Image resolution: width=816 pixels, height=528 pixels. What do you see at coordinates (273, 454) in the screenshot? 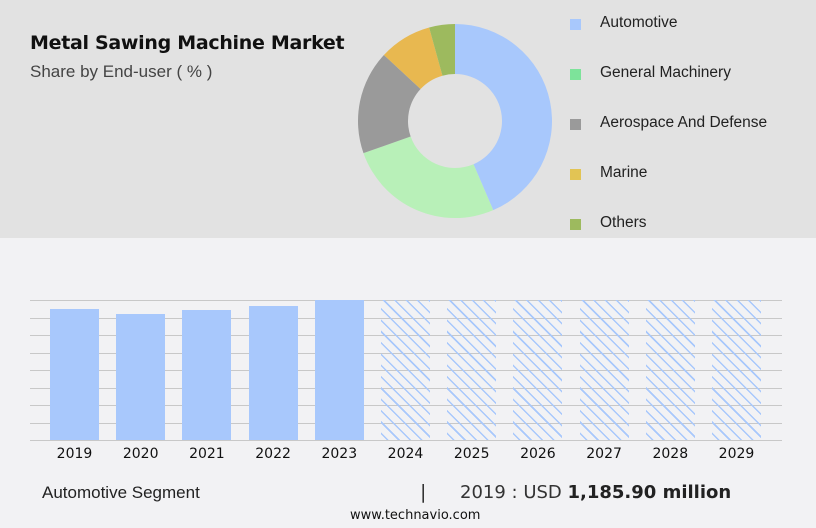
I see `x-axis-label: 2022` at bounding box center [273, 454].